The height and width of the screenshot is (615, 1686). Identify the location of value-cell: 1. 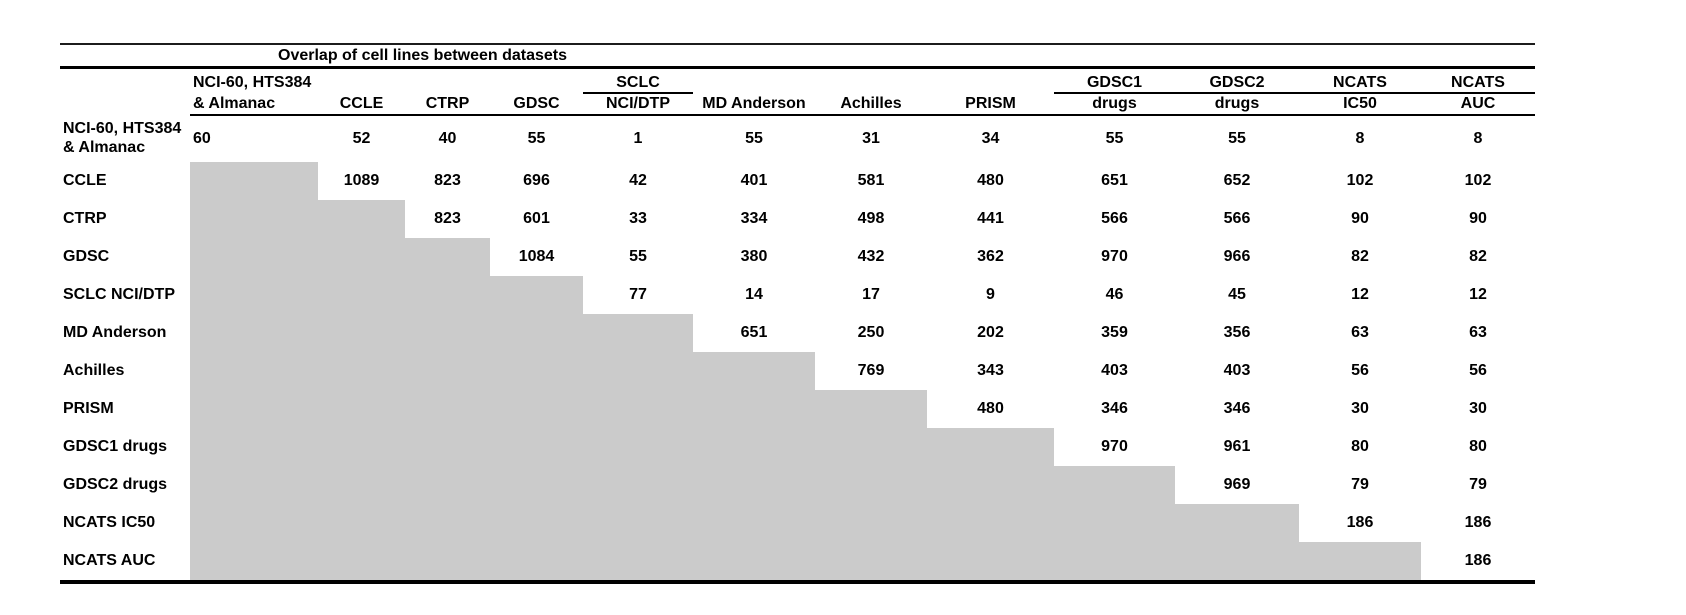
(638, 138).